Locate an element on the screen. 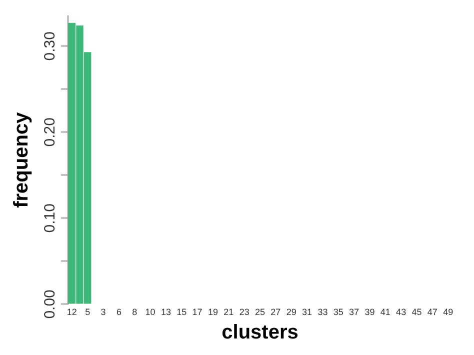 The width and height of the screenshot is (474, 355). x-tick-label: 12 is located at coordinates (71, 312).